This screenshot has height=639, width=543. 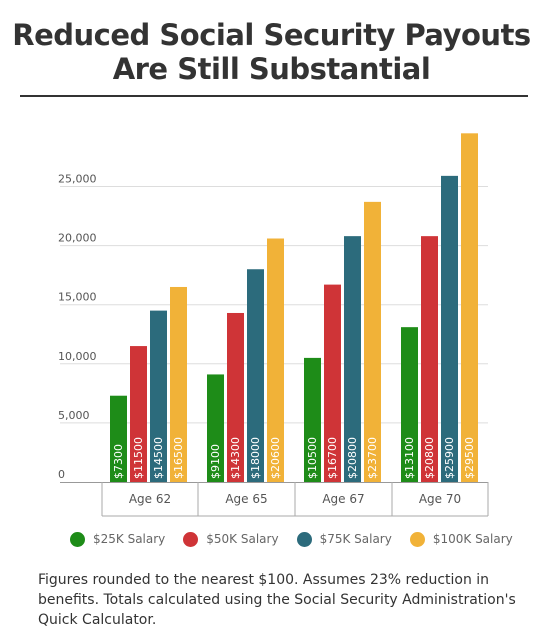 I want to click on bar-value-label: $13100, so click(x=409, y=458).